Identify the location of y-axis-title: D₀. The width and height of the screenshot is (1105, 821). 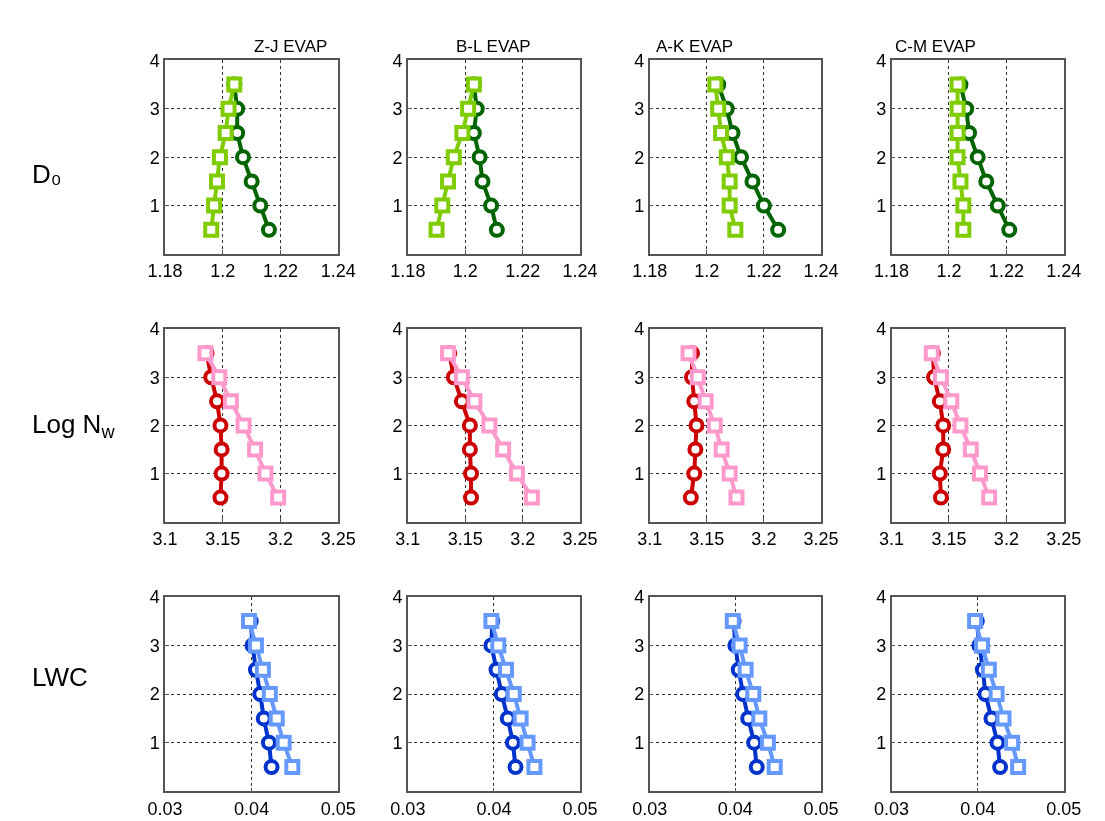
(47, 174).